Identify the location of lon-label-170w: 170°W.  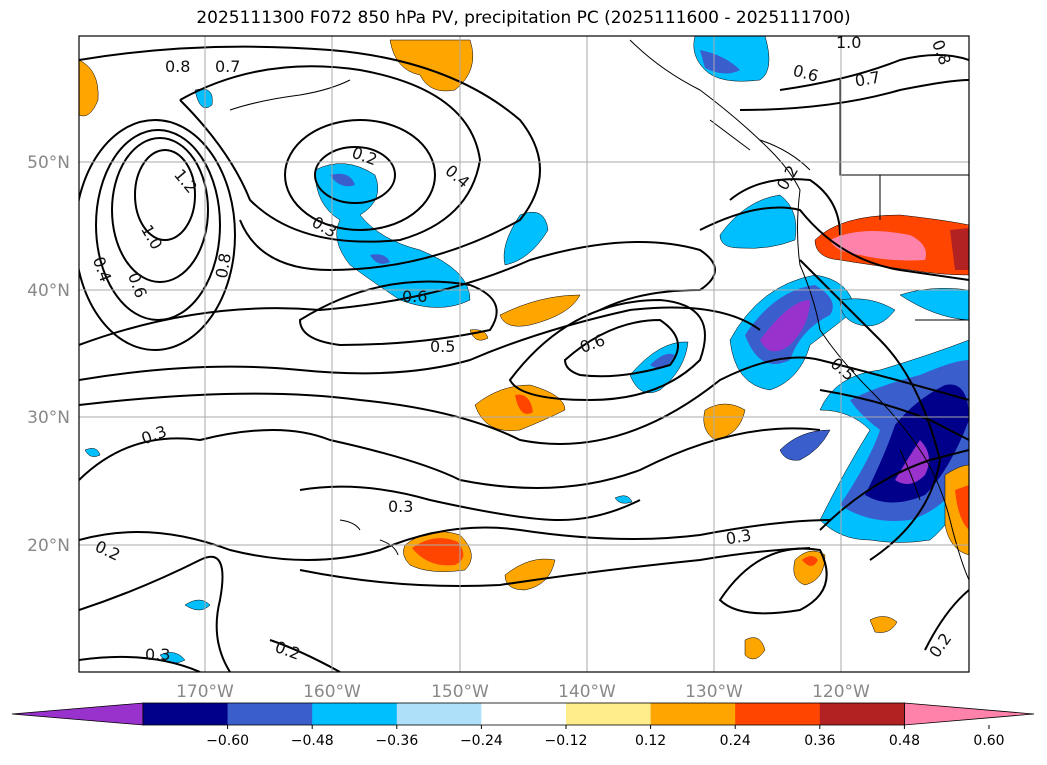
(205, 692).